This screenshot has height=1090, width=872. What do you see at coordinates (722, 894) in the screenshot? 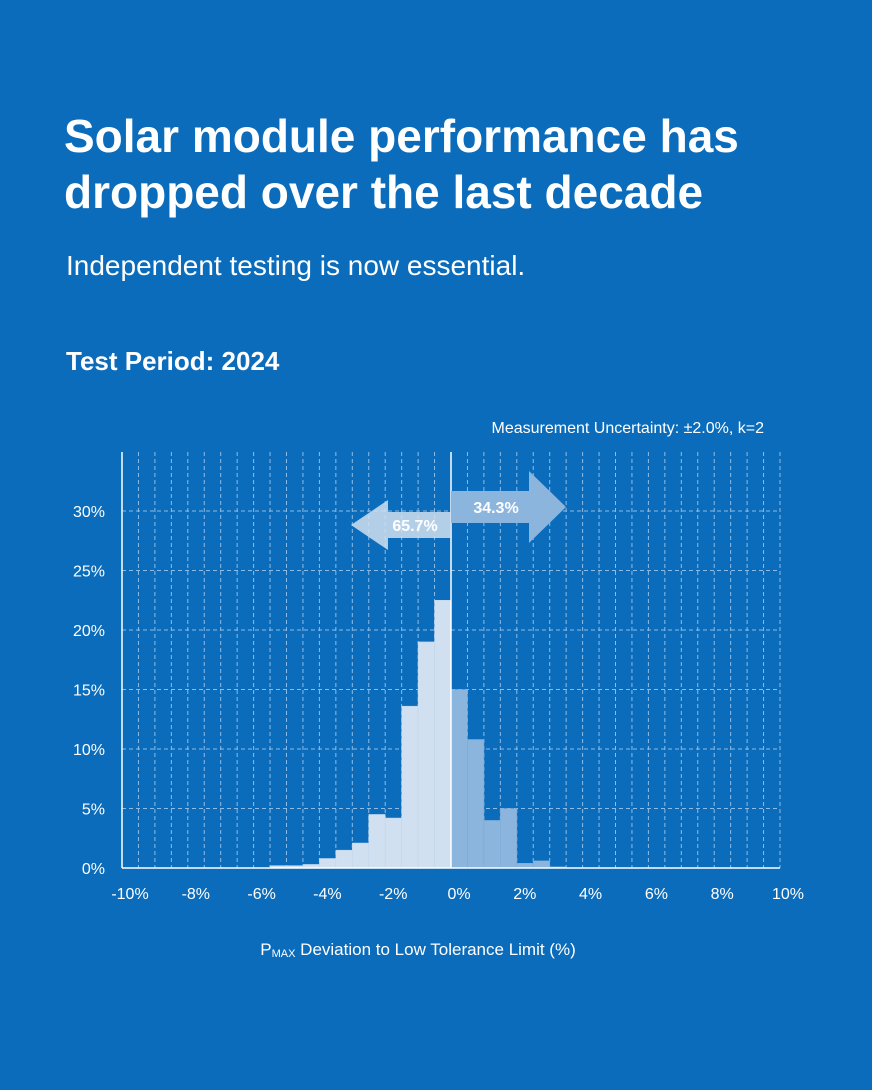
I see `x-tick-label: 8%` at bounding box center [722, 894].